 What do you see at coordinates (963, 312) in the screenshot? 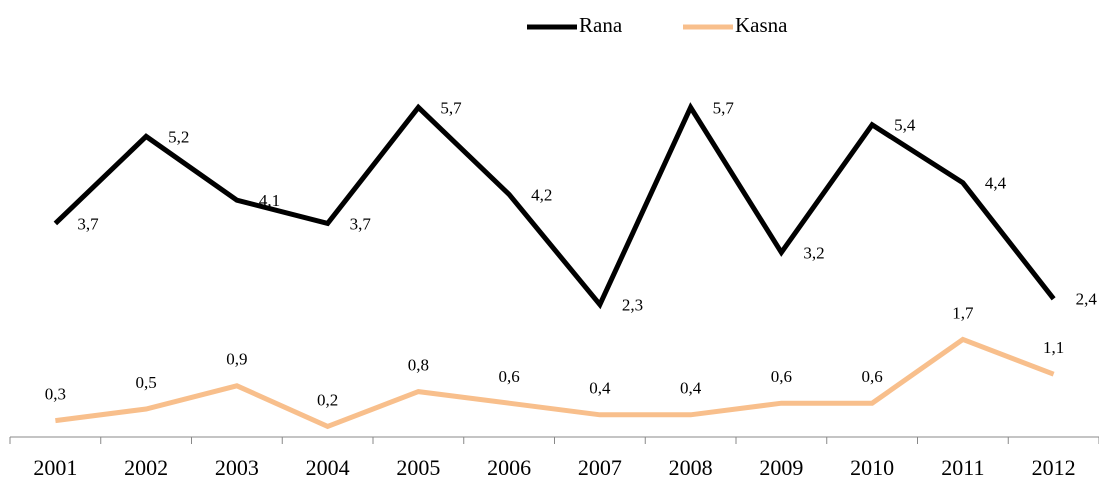
I see `data-label: 1,7` at bounding box center [963, 312].